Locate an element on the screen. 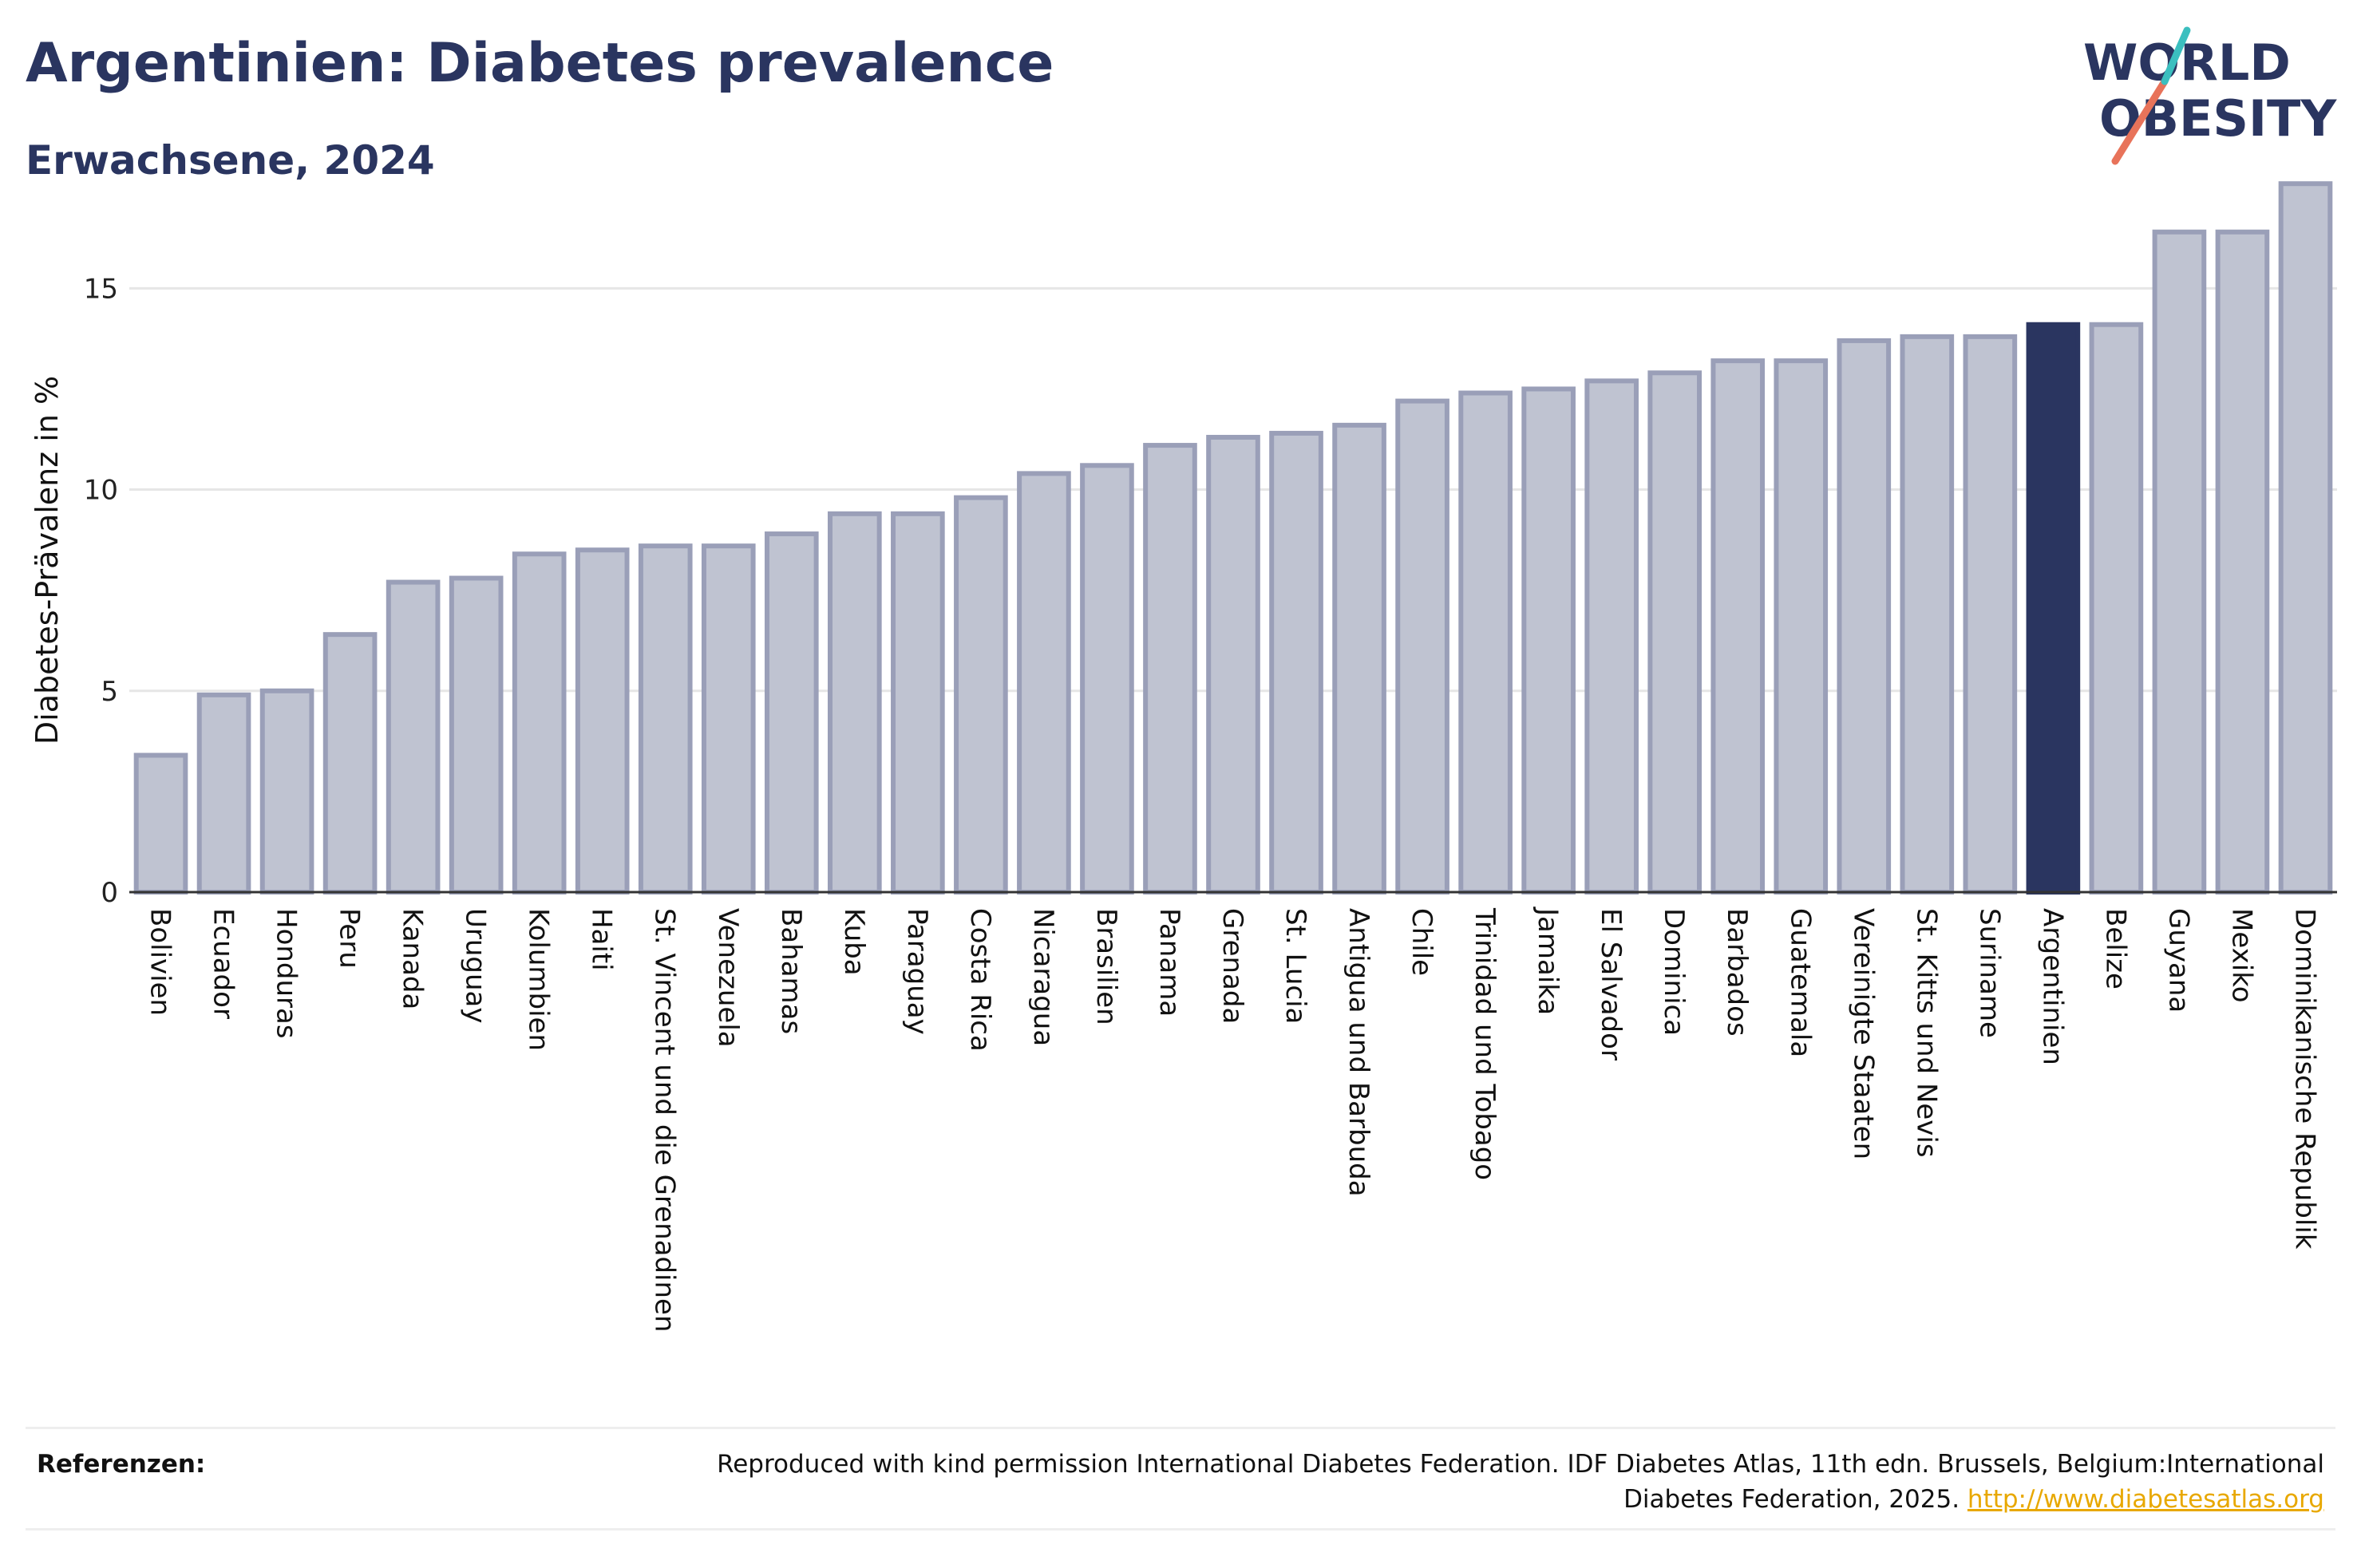  x-tick-label: Dominikanische Republik is located at coordinates (2304, 1079).